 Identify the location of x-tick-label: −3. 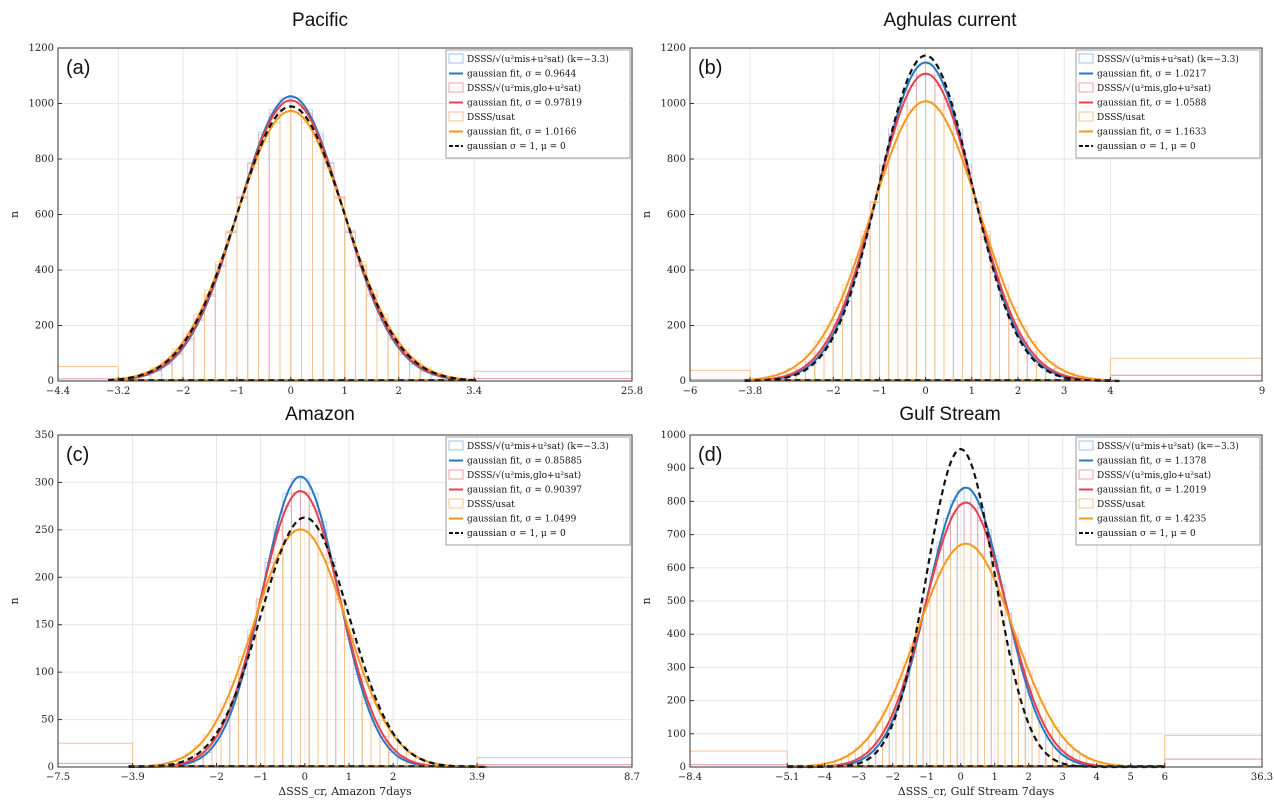
(858, 777).